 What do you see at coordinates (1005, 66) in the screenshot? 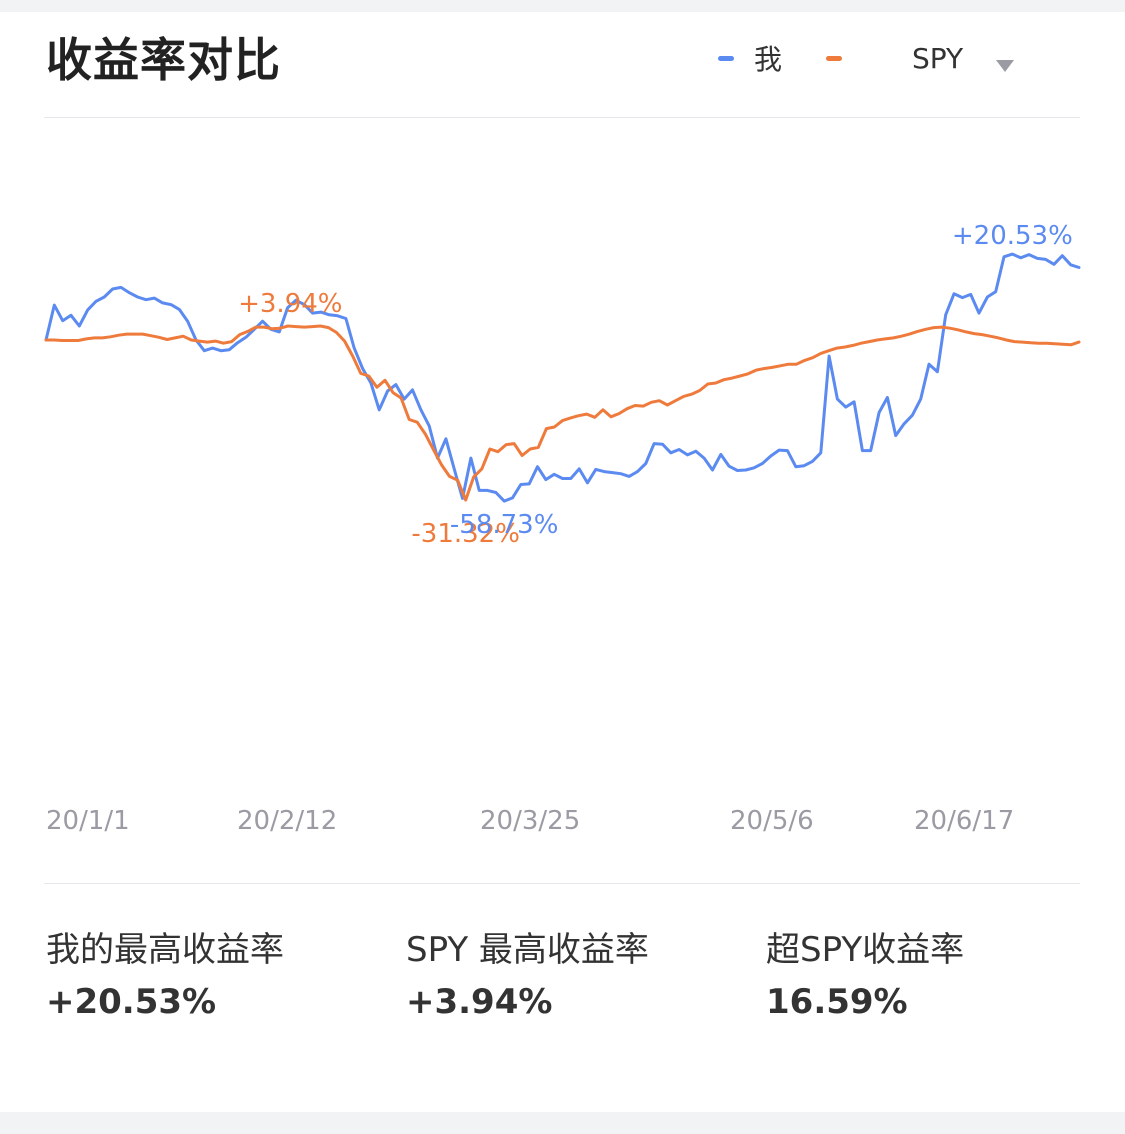
I see `caret-down-icon` at bounding box center [1005, 66].